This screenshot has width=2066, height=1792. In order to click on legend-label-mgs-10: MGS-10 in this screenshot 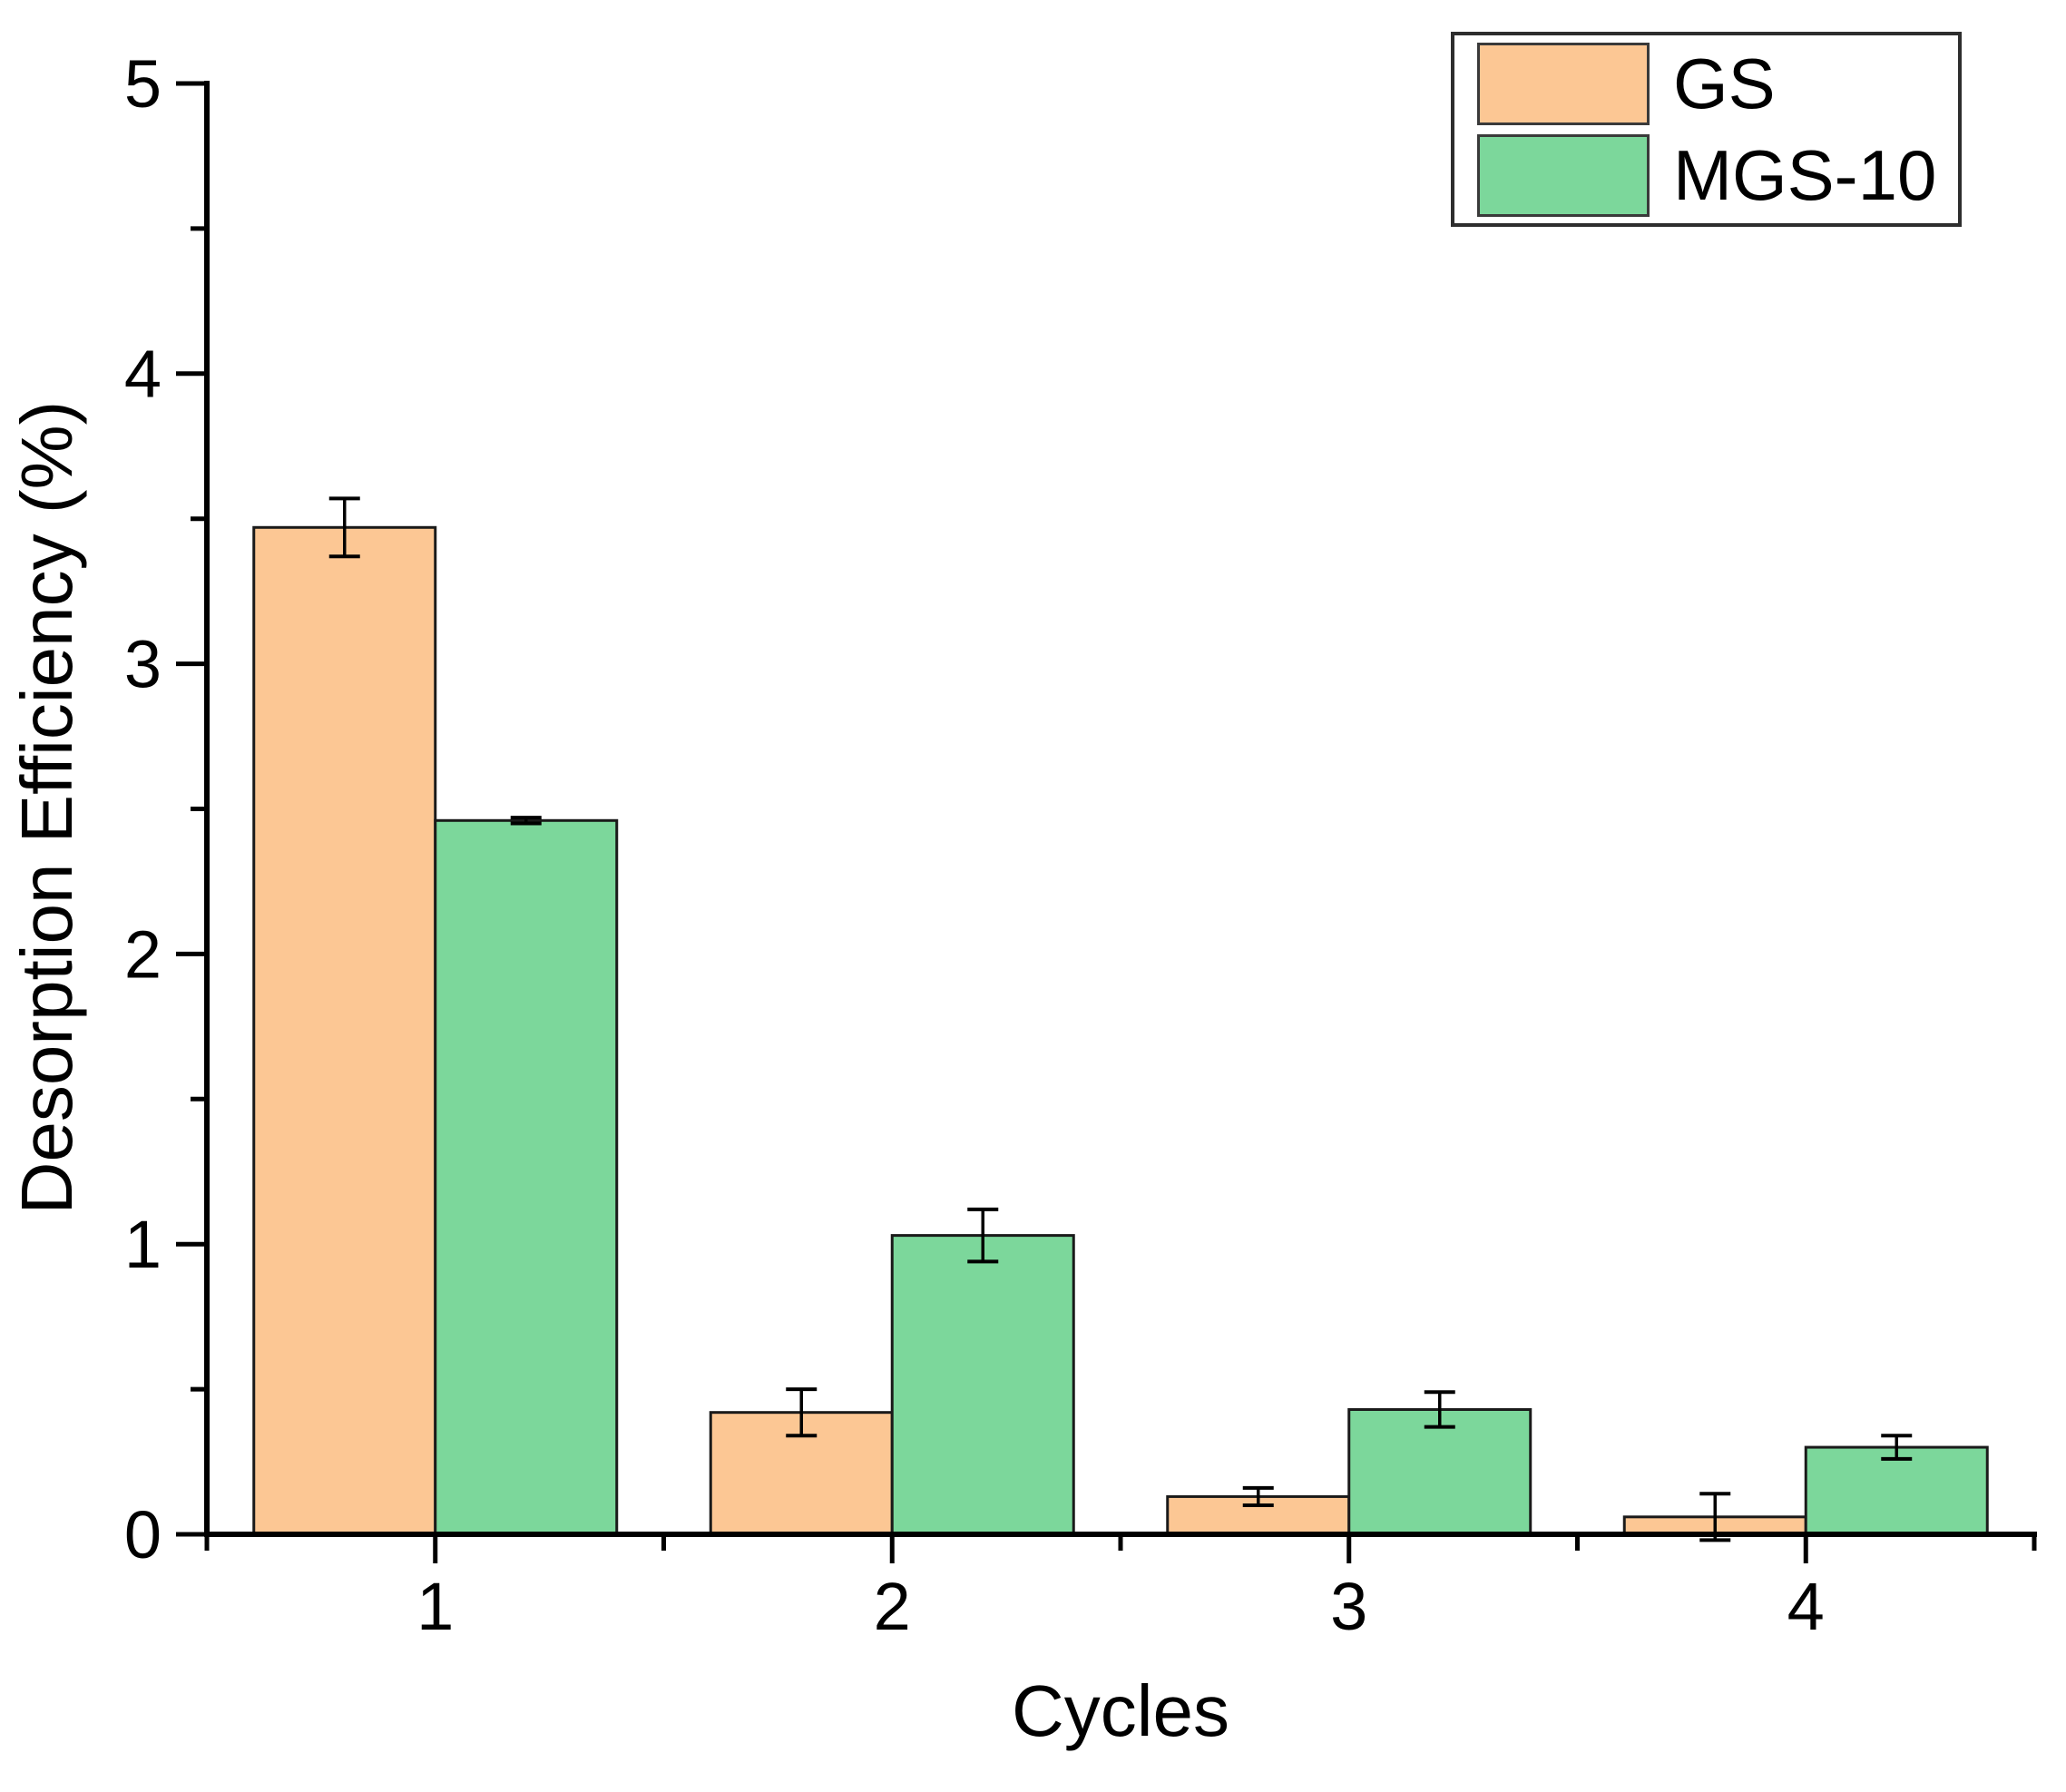, I will do `click(1805, 175)`.